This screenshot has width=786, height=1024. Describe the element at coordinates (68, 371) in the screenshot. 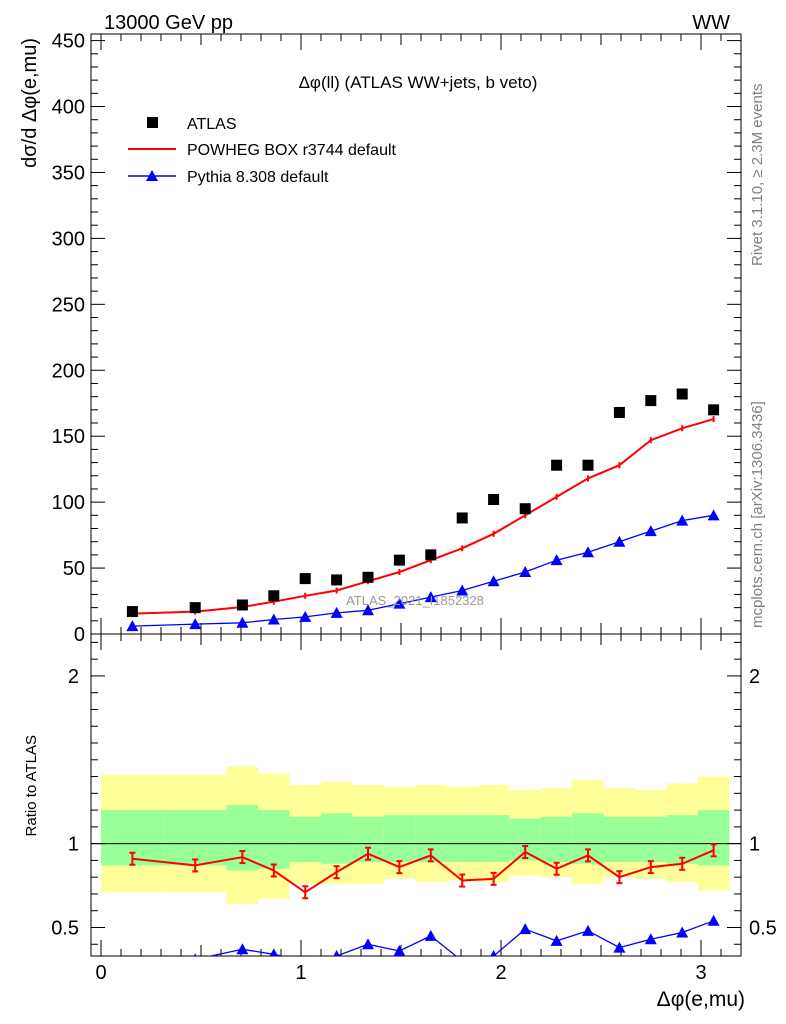

I see `y-tick-label: 200` at that location.